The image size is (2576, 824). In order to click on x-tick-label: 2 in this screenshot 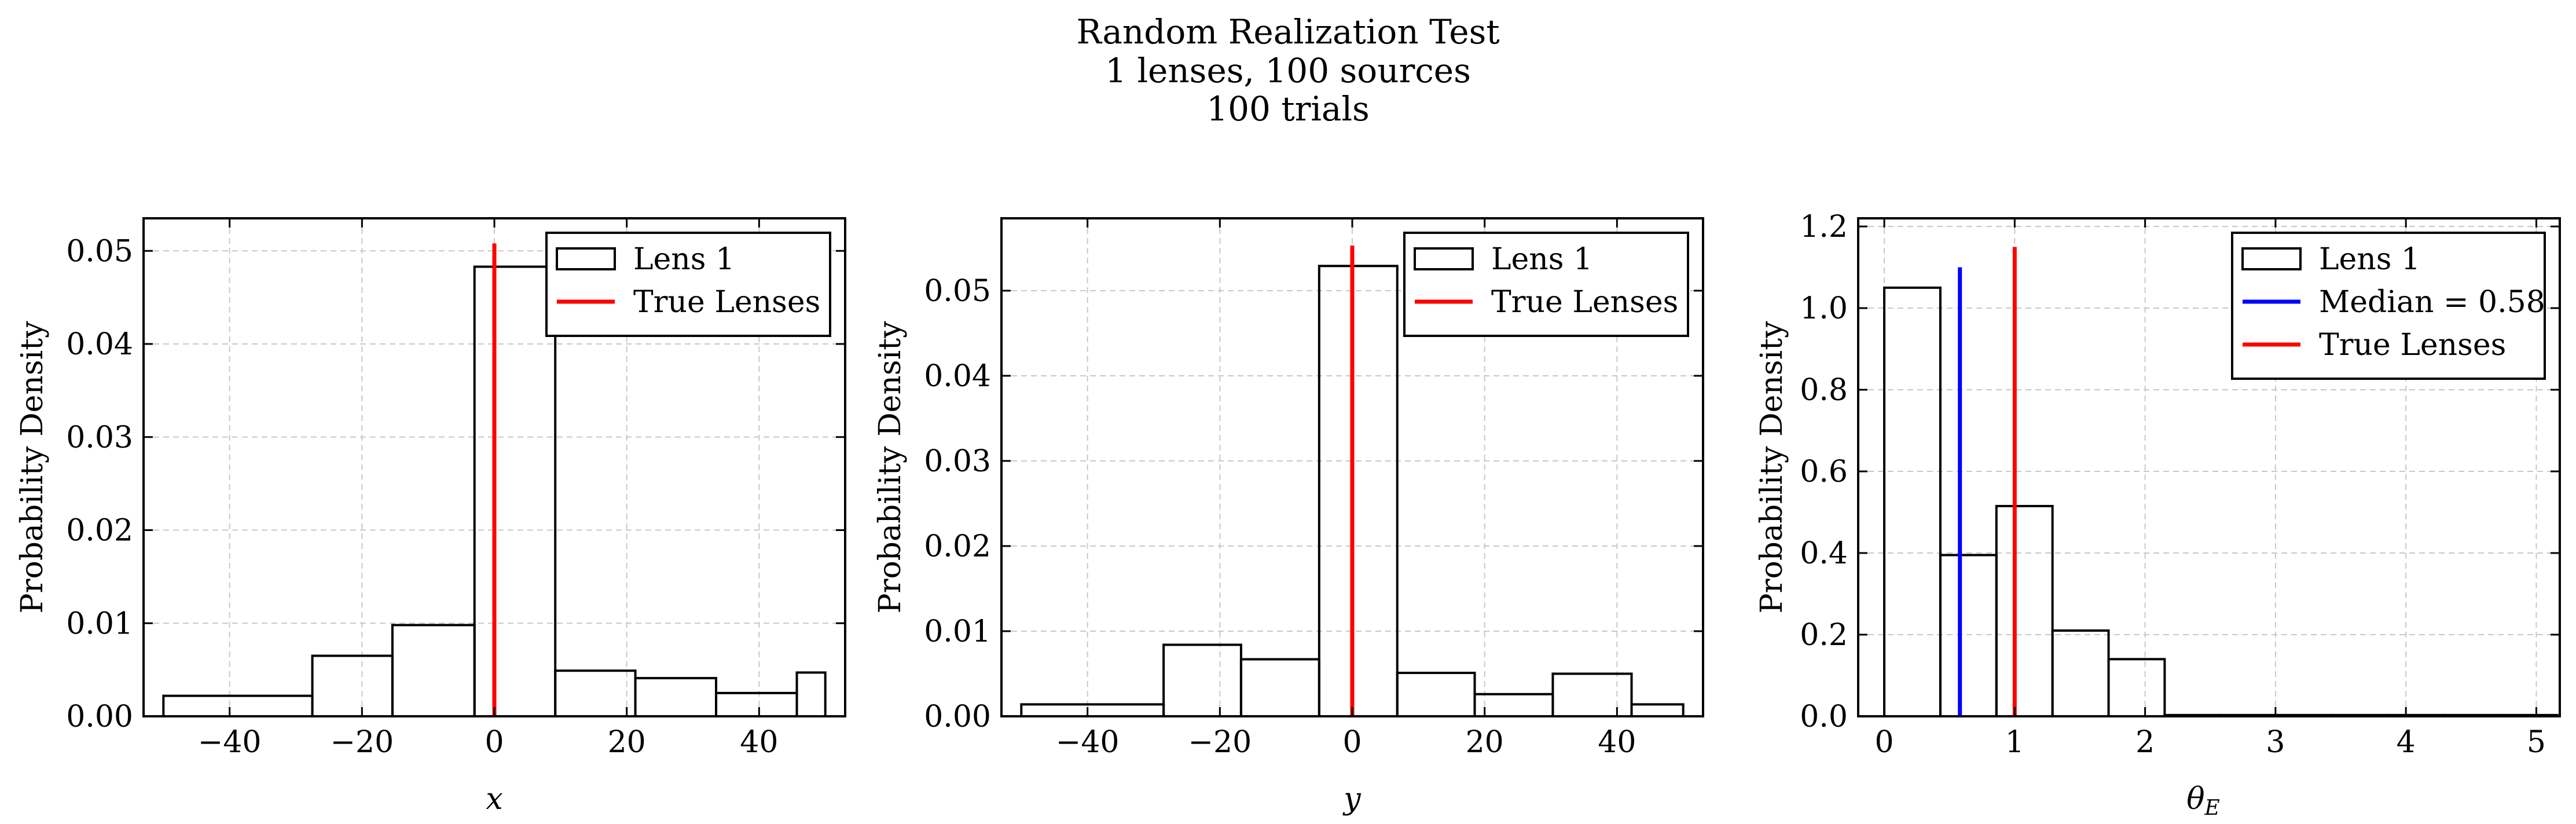, I will do `click(2145, 742)`.